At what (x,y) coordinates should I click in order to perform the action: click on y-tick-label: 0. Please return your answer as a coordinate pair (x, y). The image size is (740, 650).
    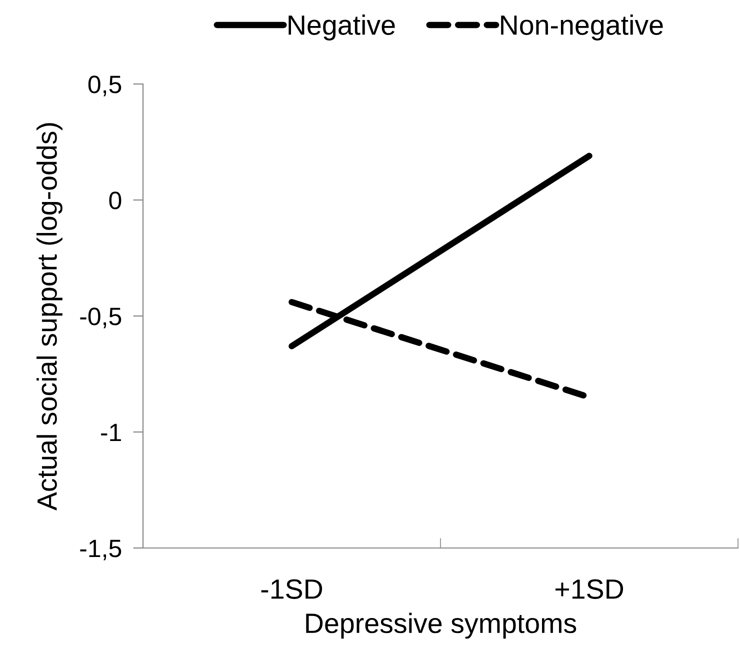
    Looking at the image, I should click on (115, 201).